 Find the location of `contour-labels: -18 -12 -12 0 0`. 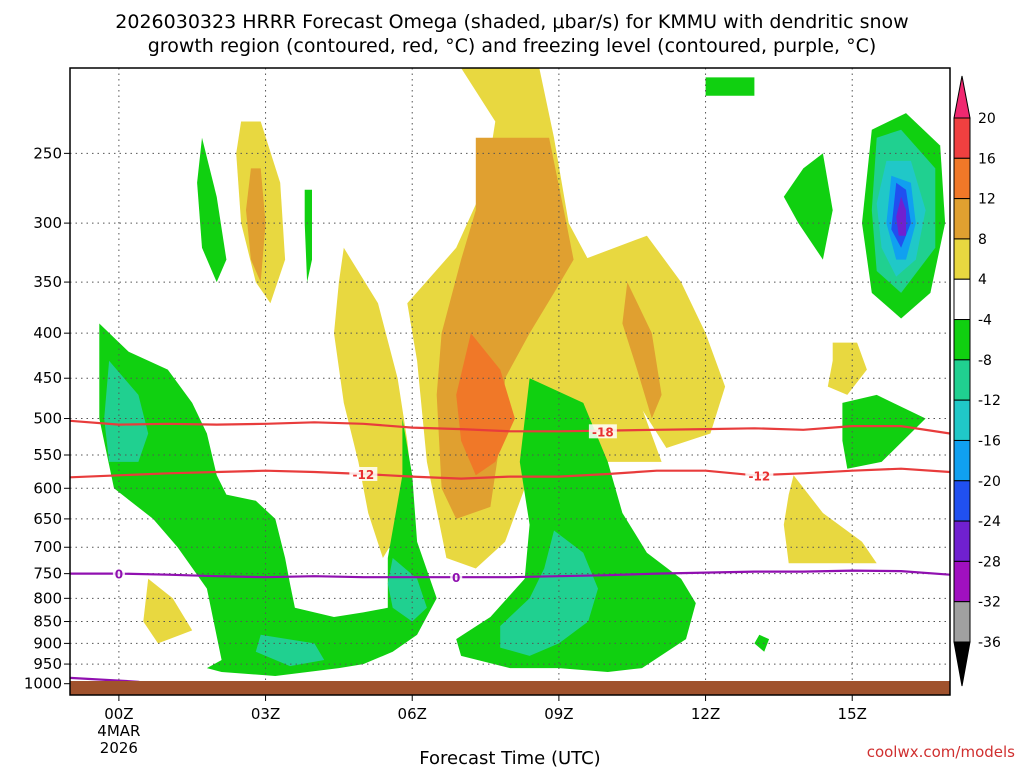

contour-labels: -18 -12 -12 0 0 is located at coordinates (443, 504).